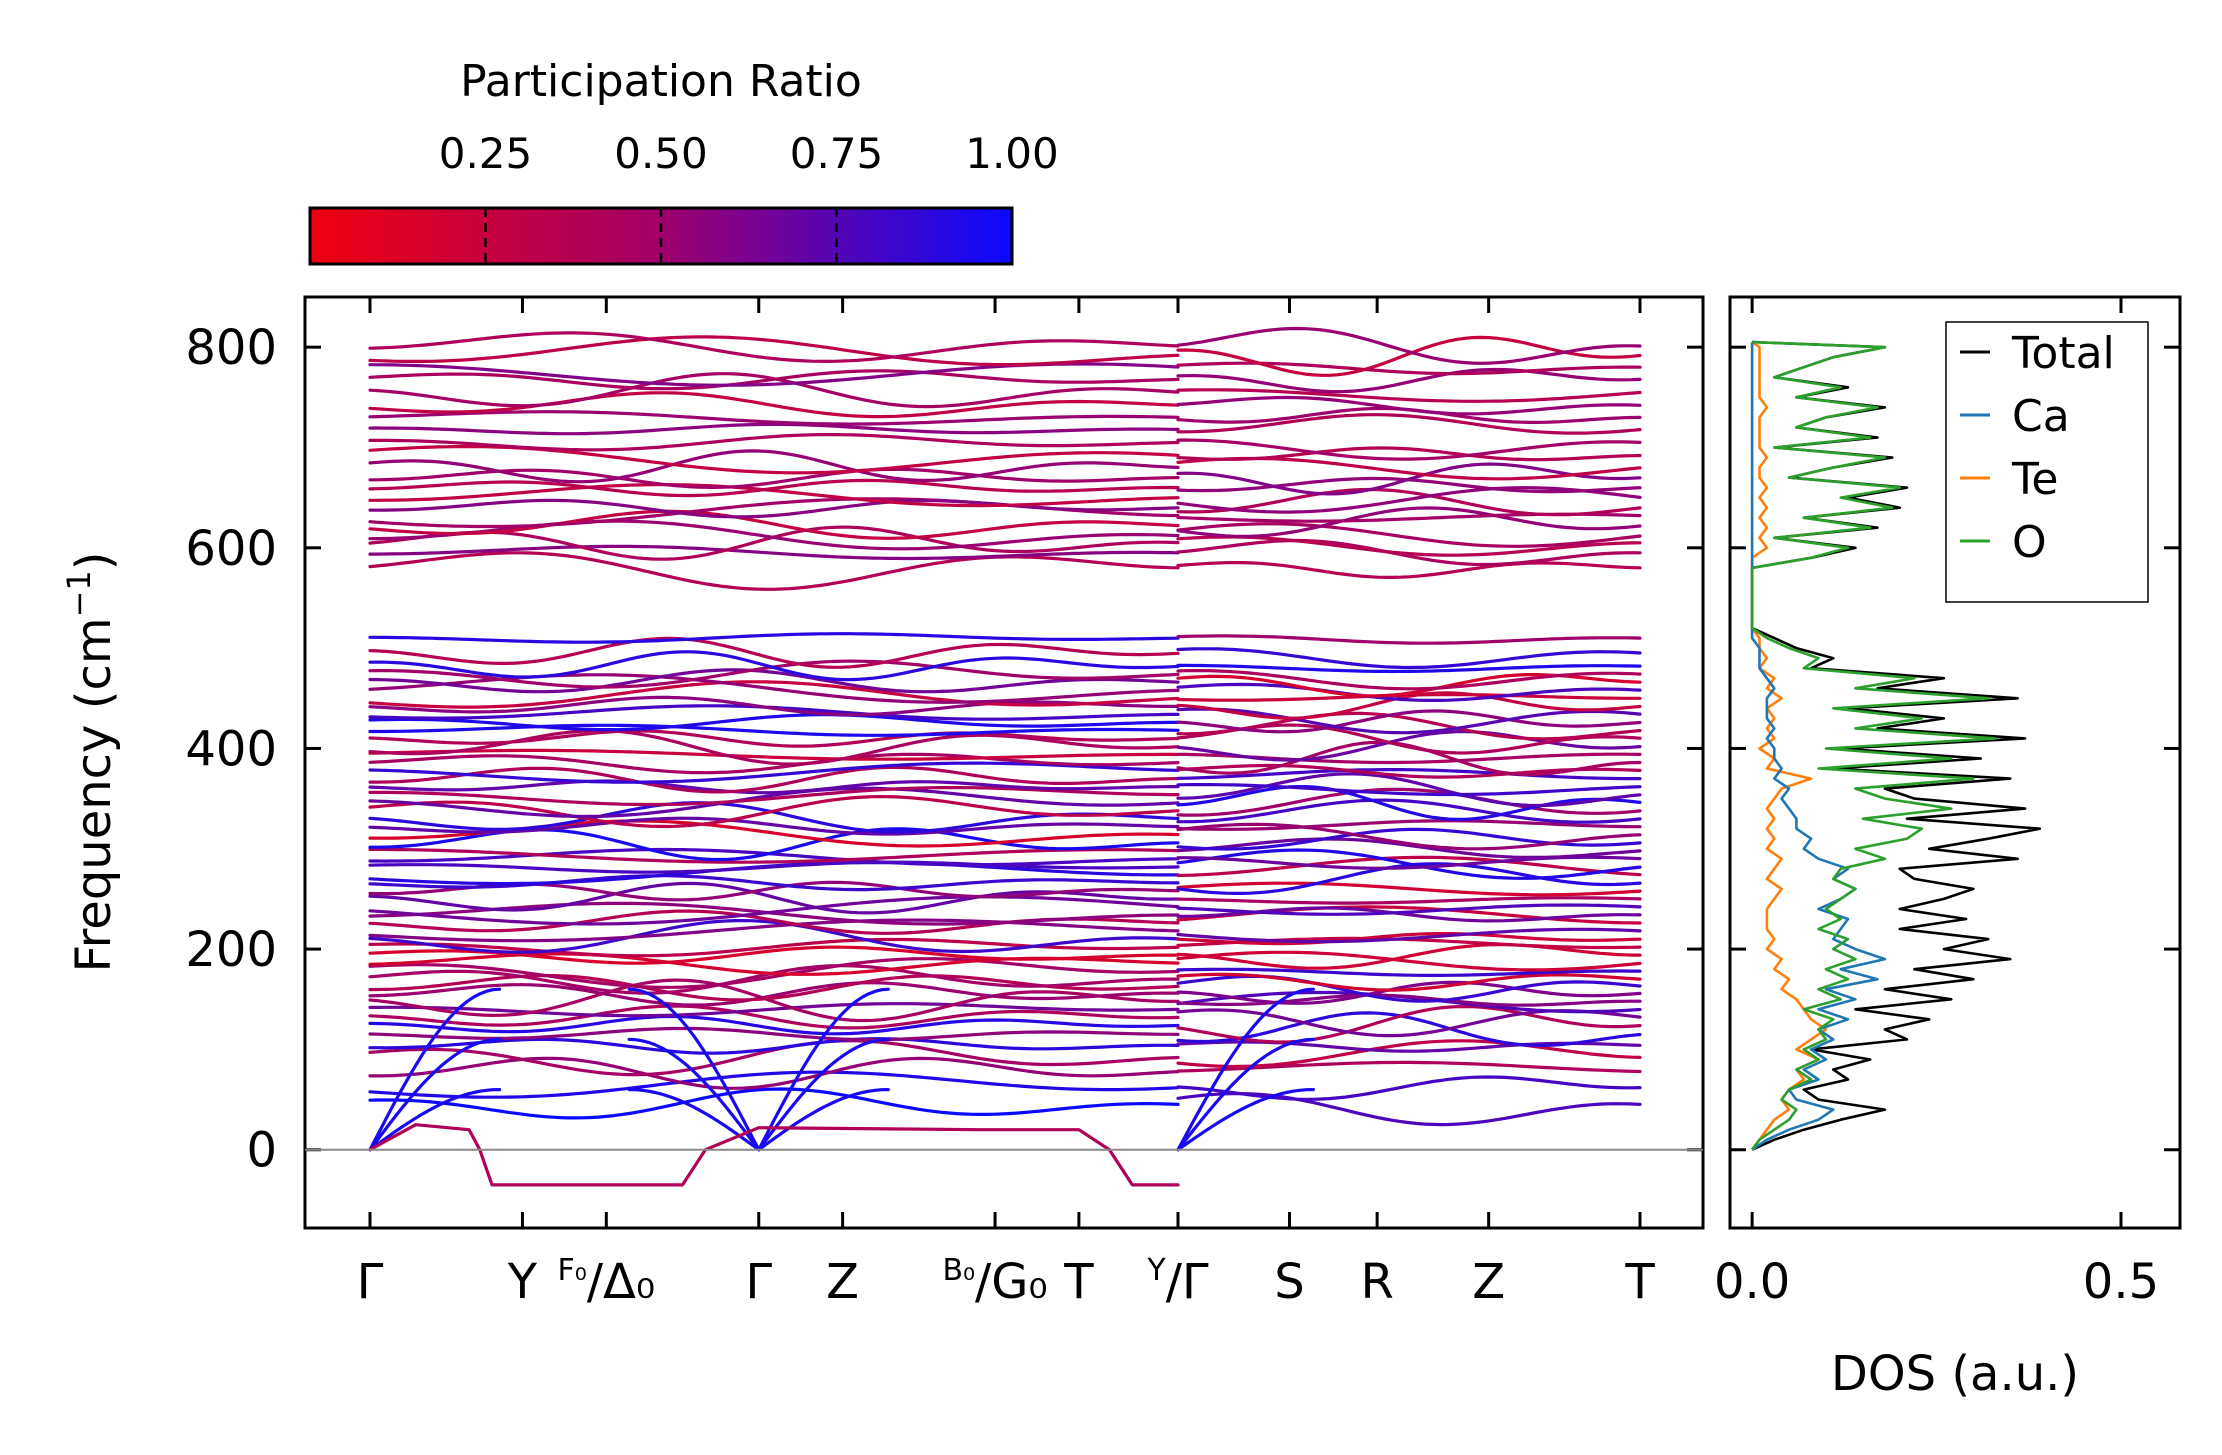  Describe the element at coordinates (231, 749) in the screenshot. I see `y-tick-label: 400` at that location.